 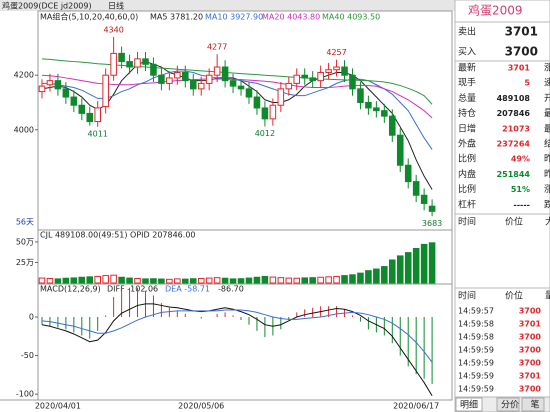 What do you see at coordinates (24, 75) in the screenshot?
I see `y-tick-label: 4200` at bounding box center [24, 75].